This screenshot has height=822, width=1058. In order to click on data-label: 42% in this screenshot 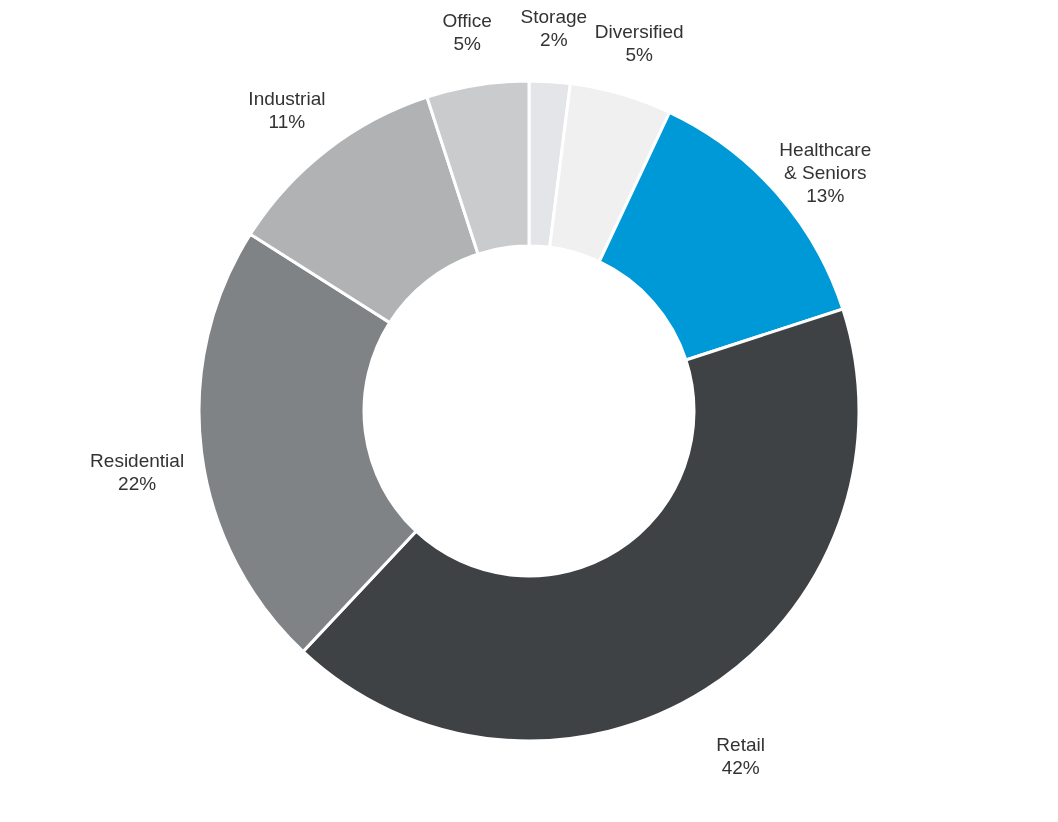, I will do `click(740, 767)`.